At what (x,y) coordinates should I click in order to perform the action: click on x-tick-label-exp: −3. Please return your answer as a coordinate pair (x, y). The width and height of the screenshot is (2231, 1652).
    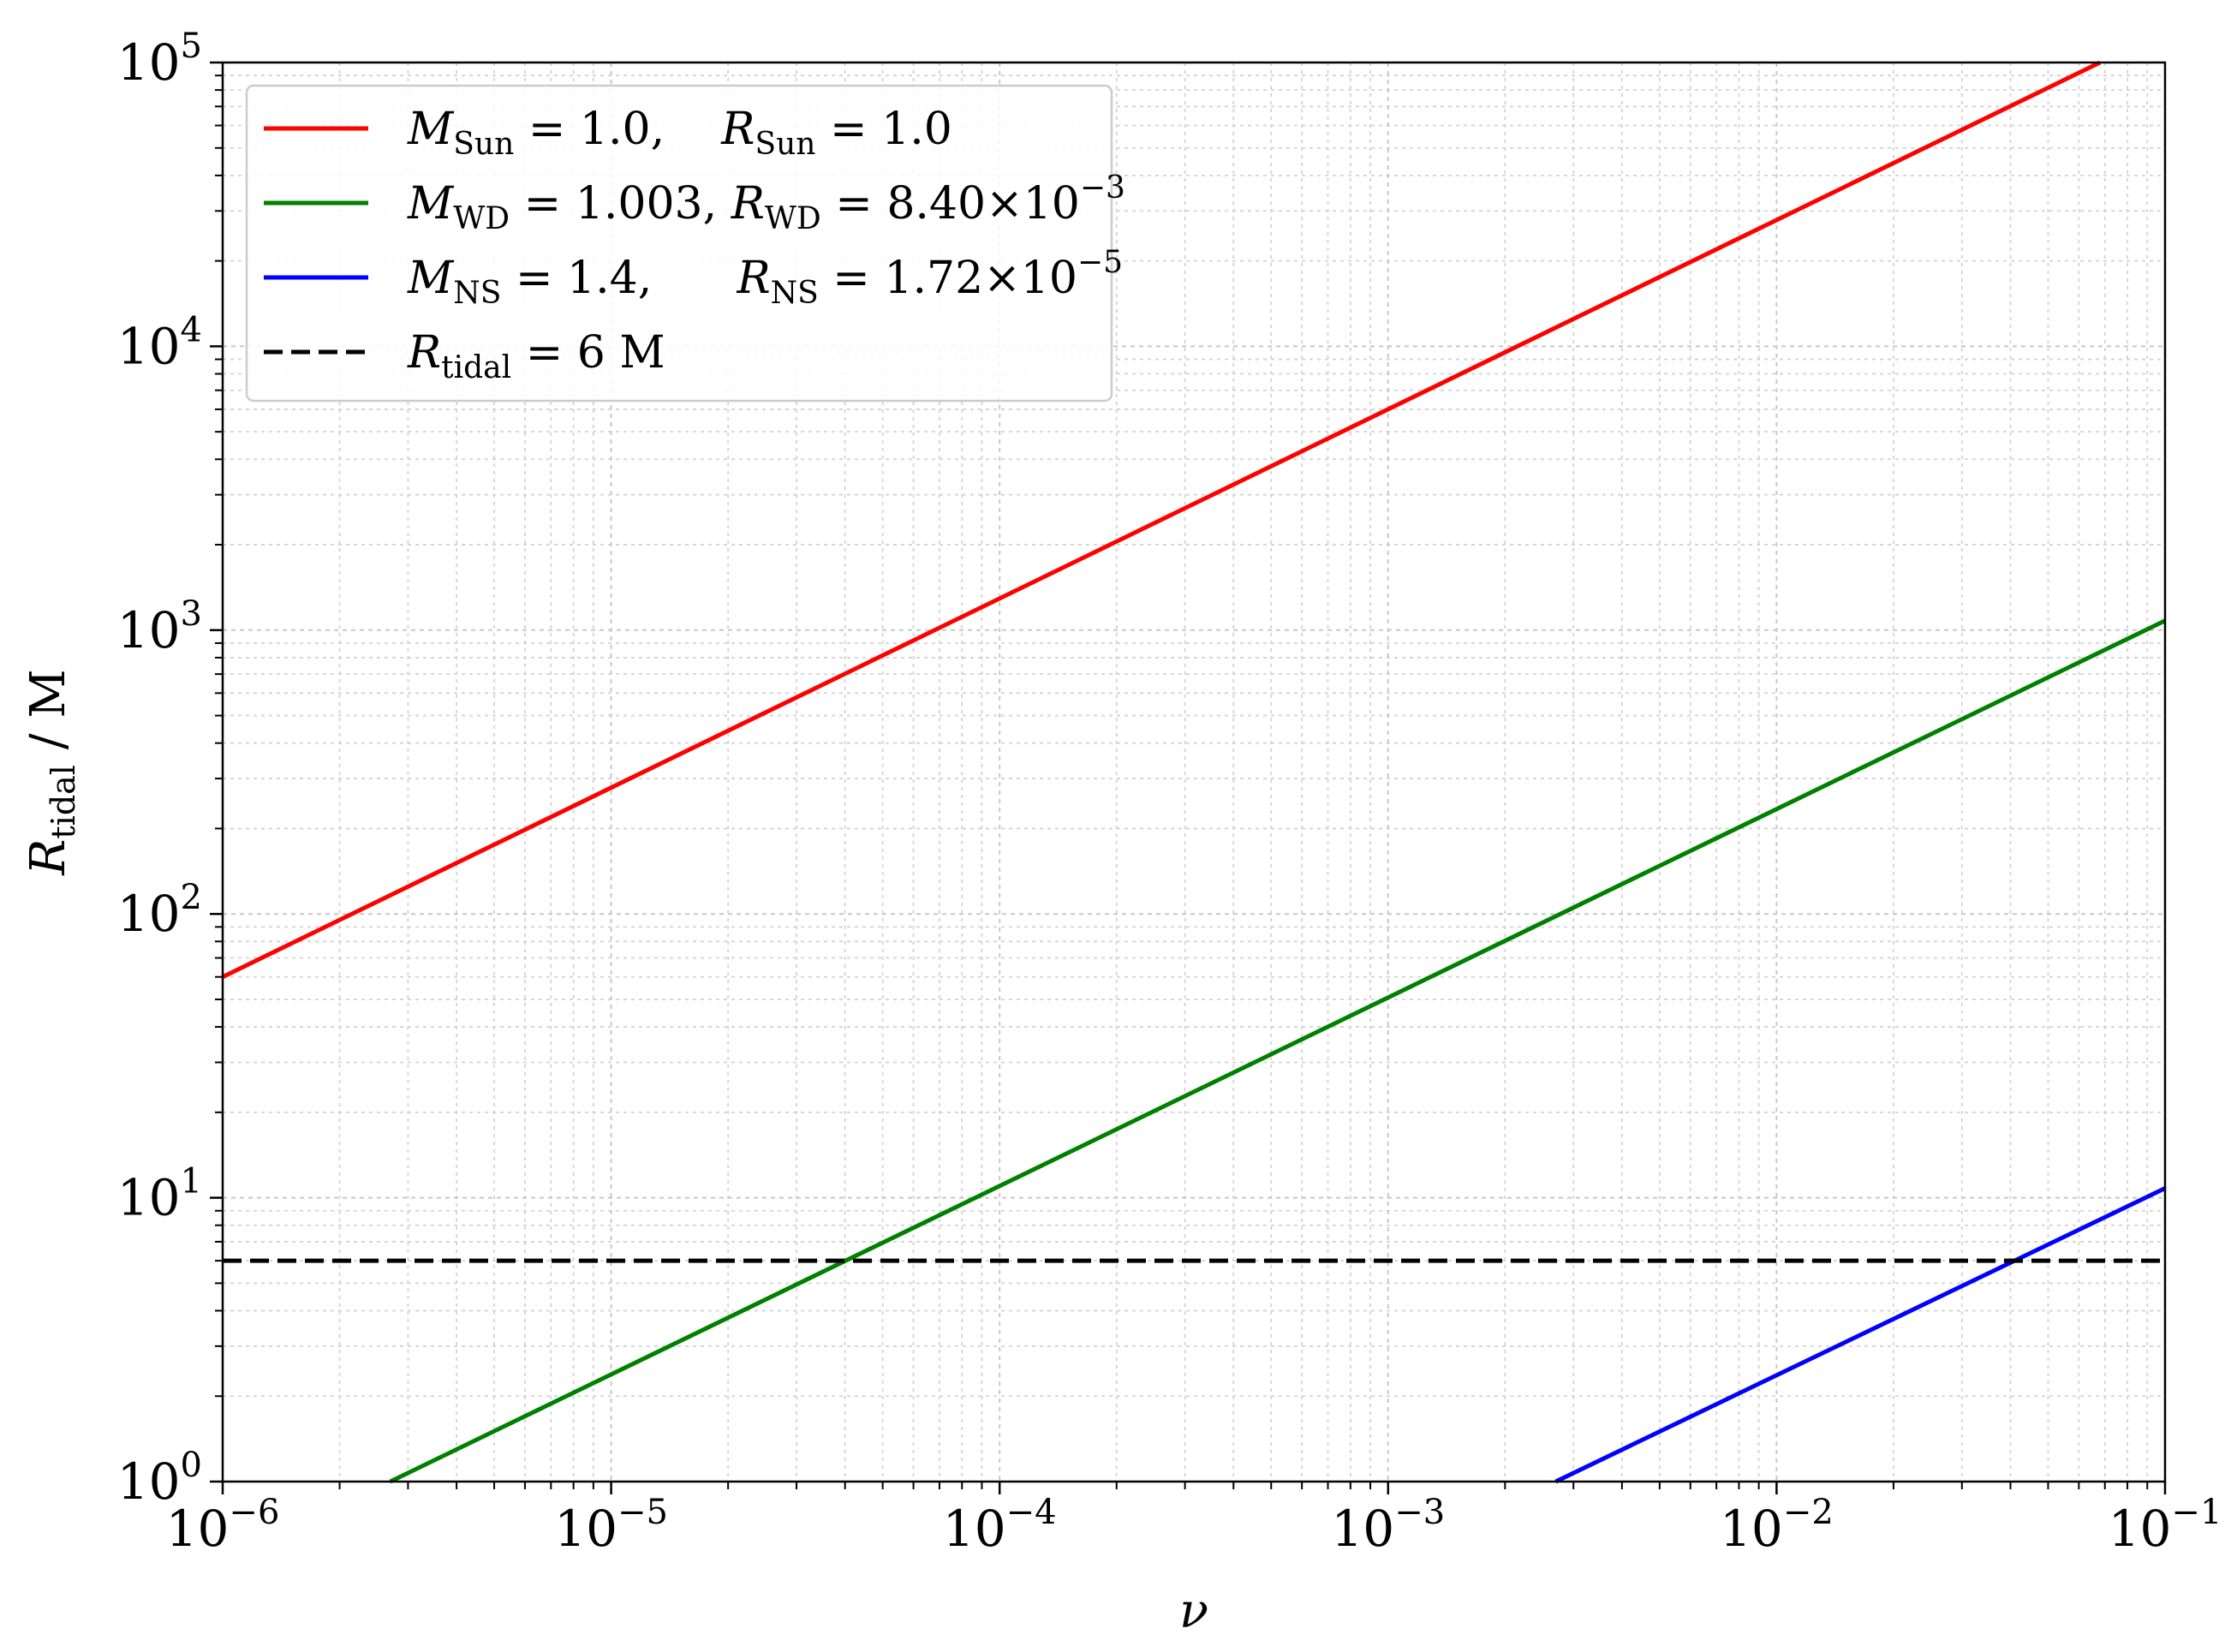
    Looking at the image, I should click on (1419, 1513).